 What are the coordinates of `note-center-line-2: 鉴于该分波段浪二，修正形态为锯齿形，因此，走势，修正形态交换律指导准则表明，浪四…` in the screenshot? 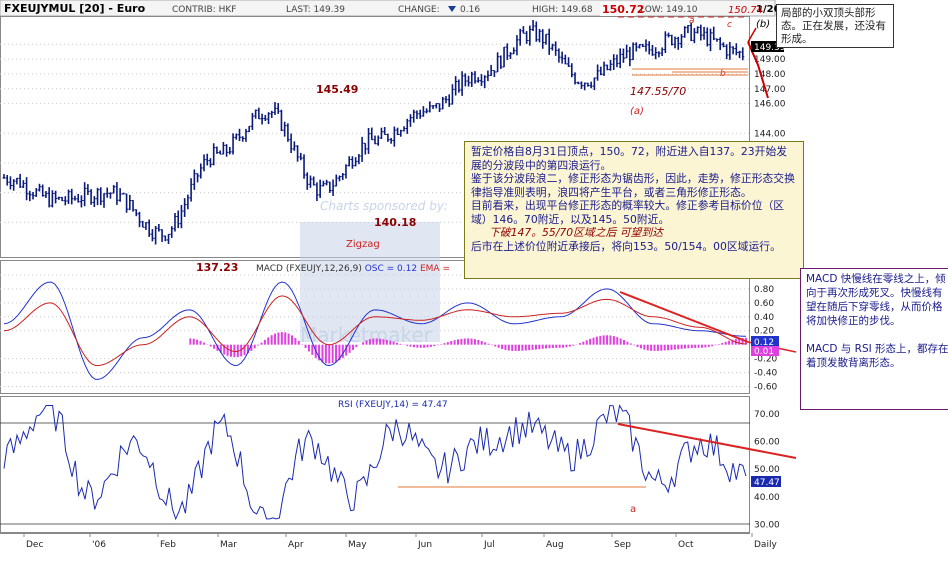 It's located at (633, 185).